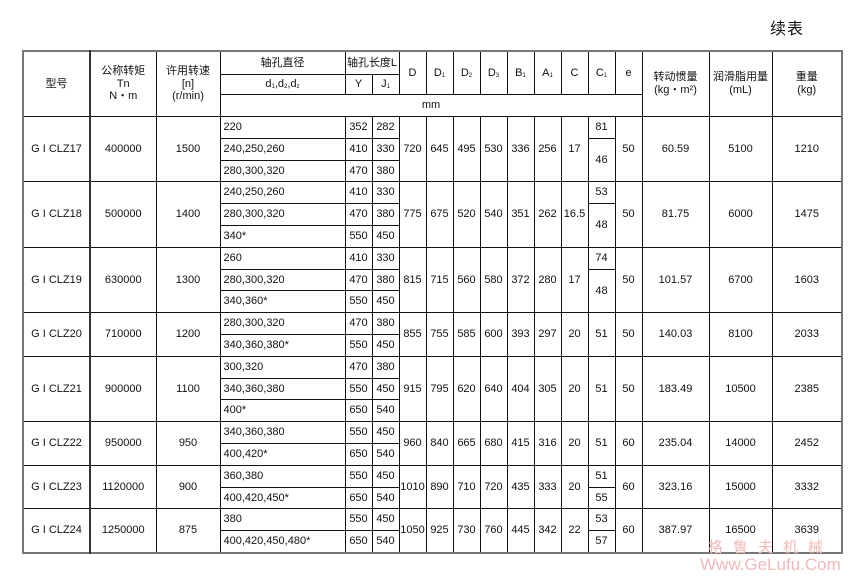 The width and height of the screenshot is (849, 580). What do you see at coordinates (56, 214) in the screenshot?
I see `model-cell: G I CLZ18` at bounding box center [56, 214].